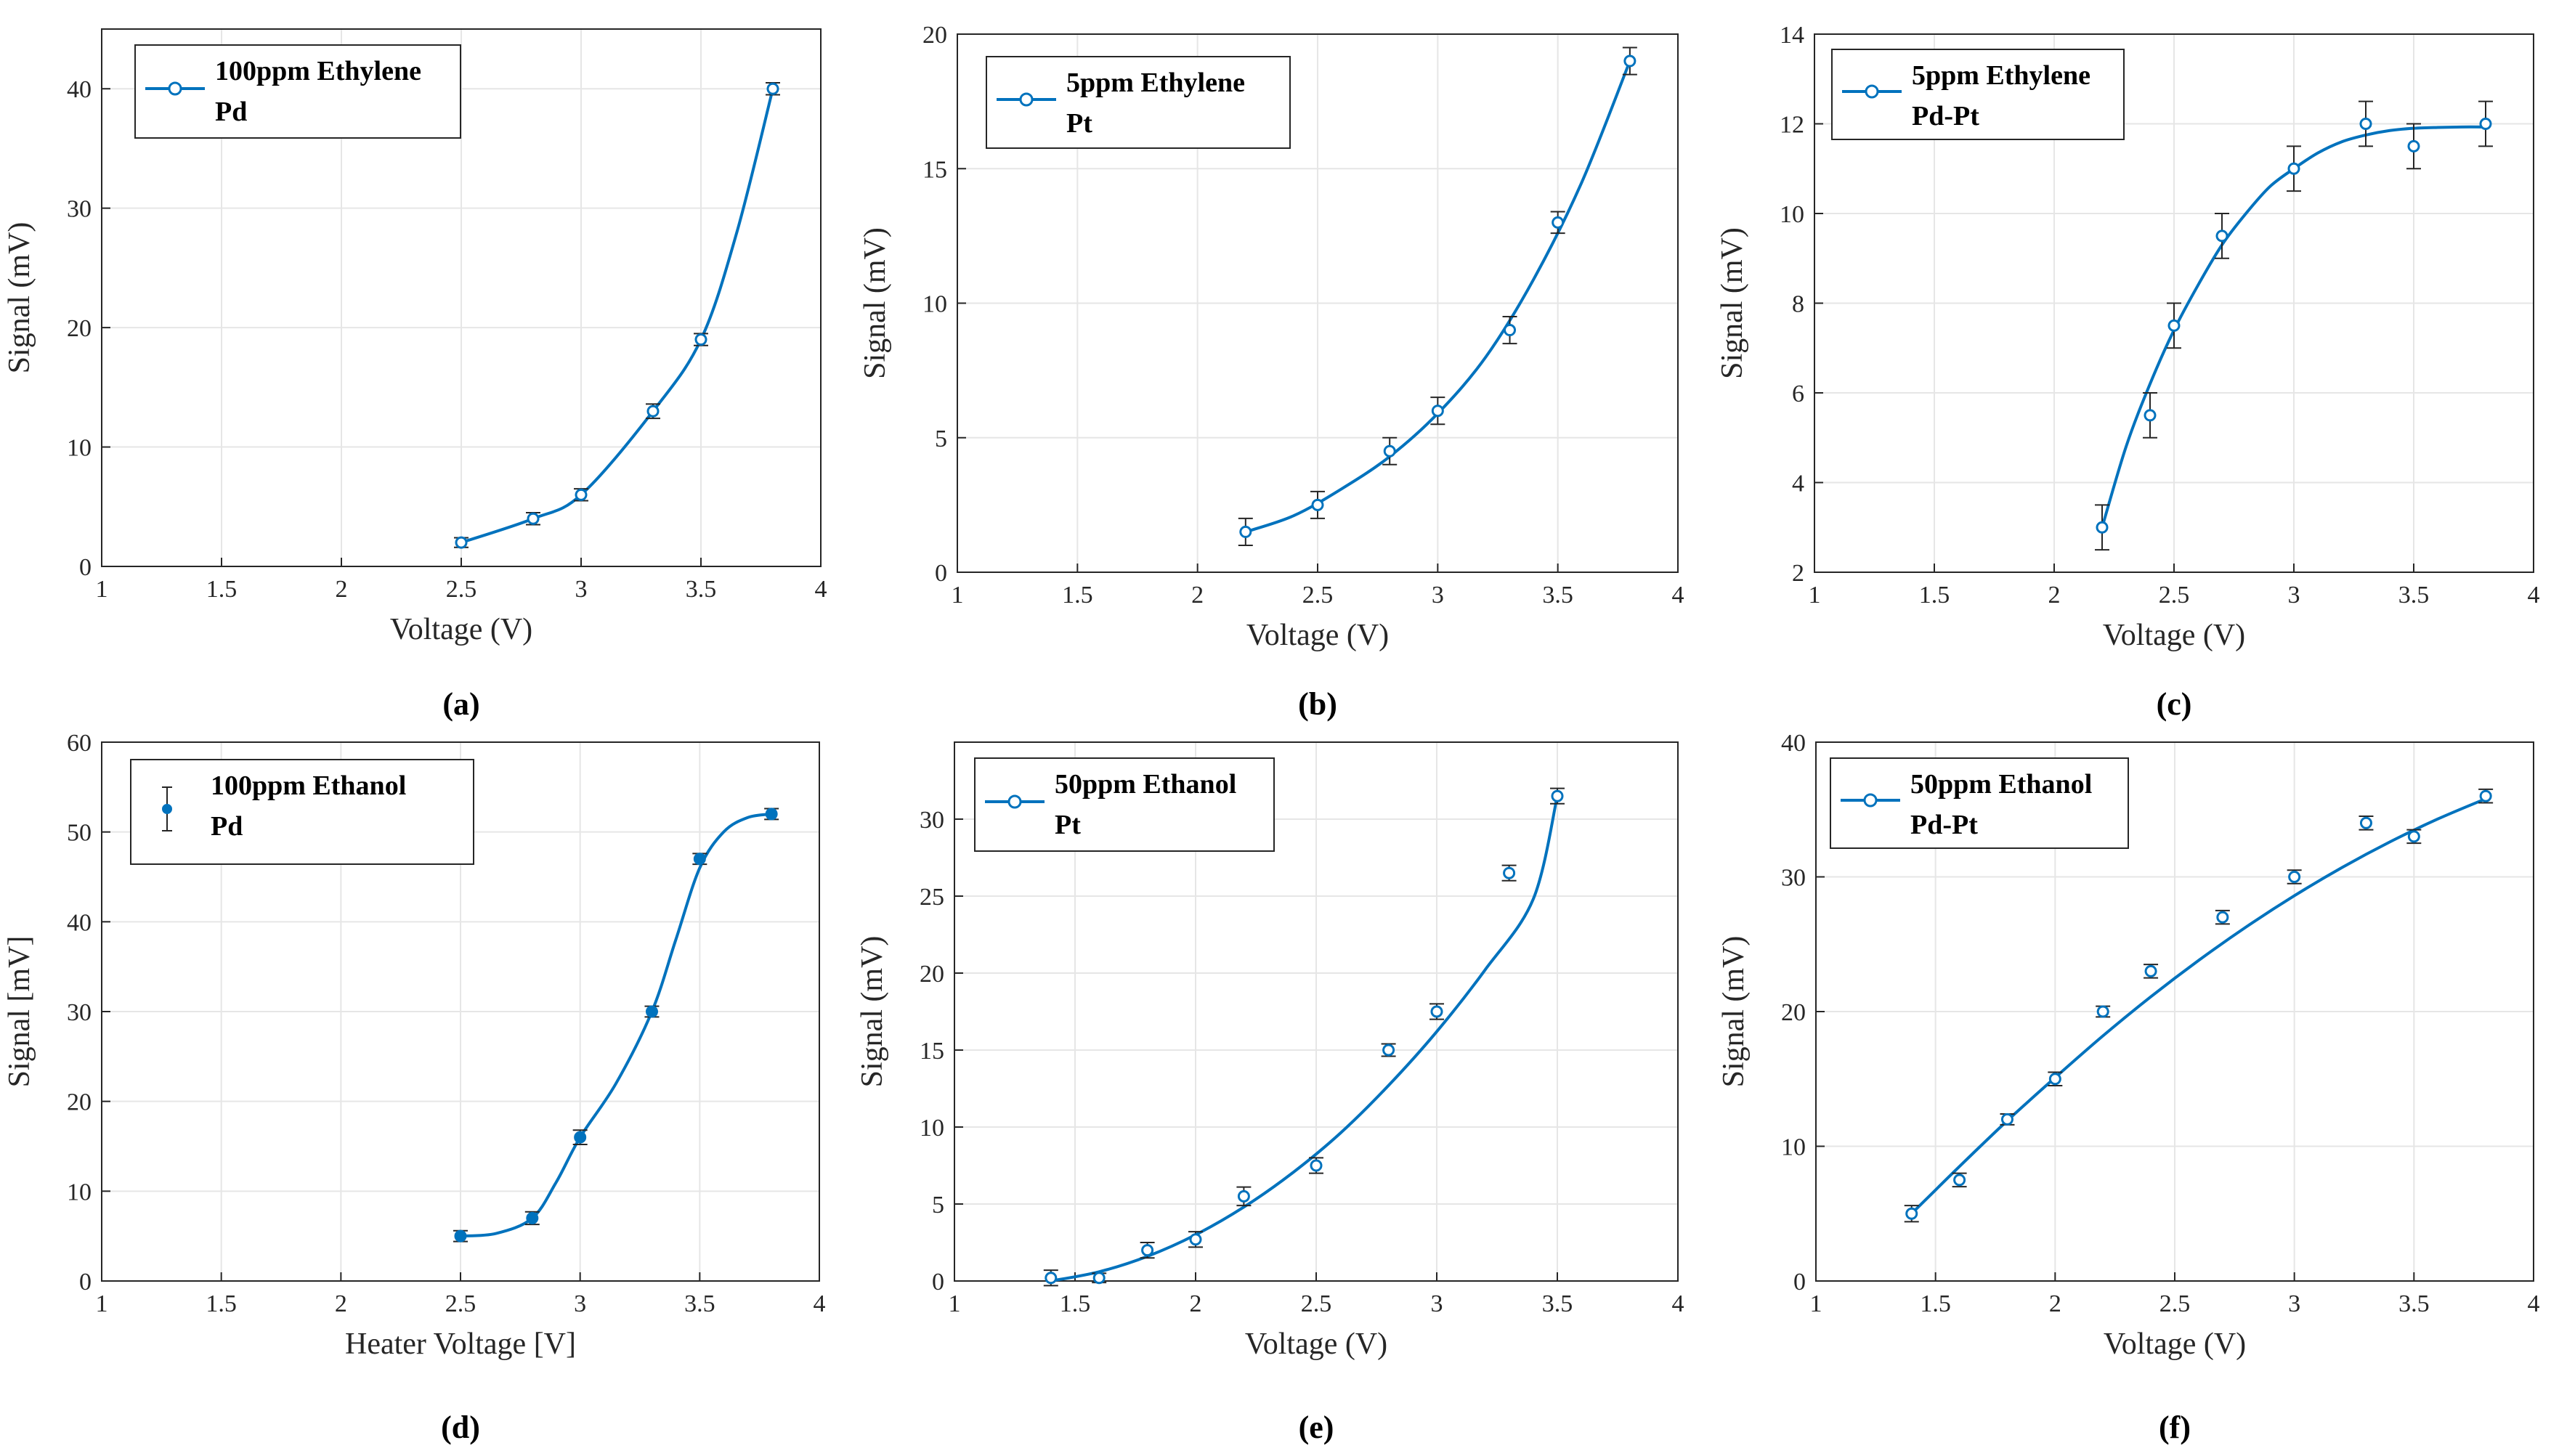 The height and width of the screenshot is (1456, 2551). I want to click on y-tick-label: 30, so click(79, 209).